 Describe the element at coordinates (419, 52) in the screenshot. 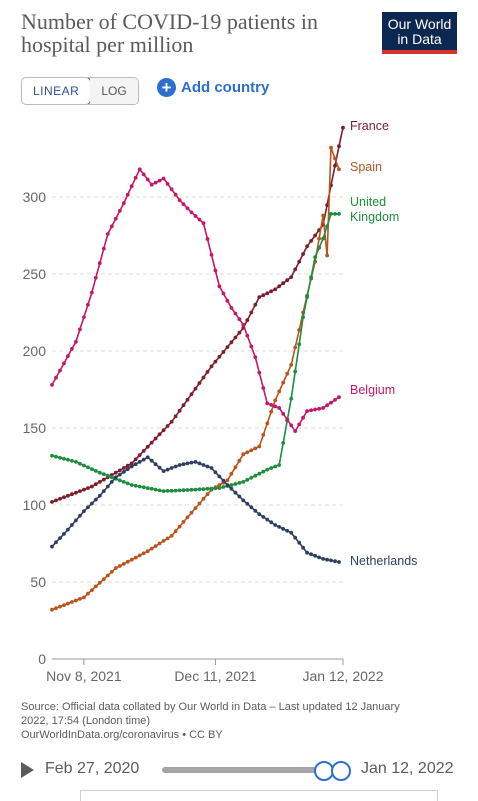

I see `logo-accent-bar` at that location.